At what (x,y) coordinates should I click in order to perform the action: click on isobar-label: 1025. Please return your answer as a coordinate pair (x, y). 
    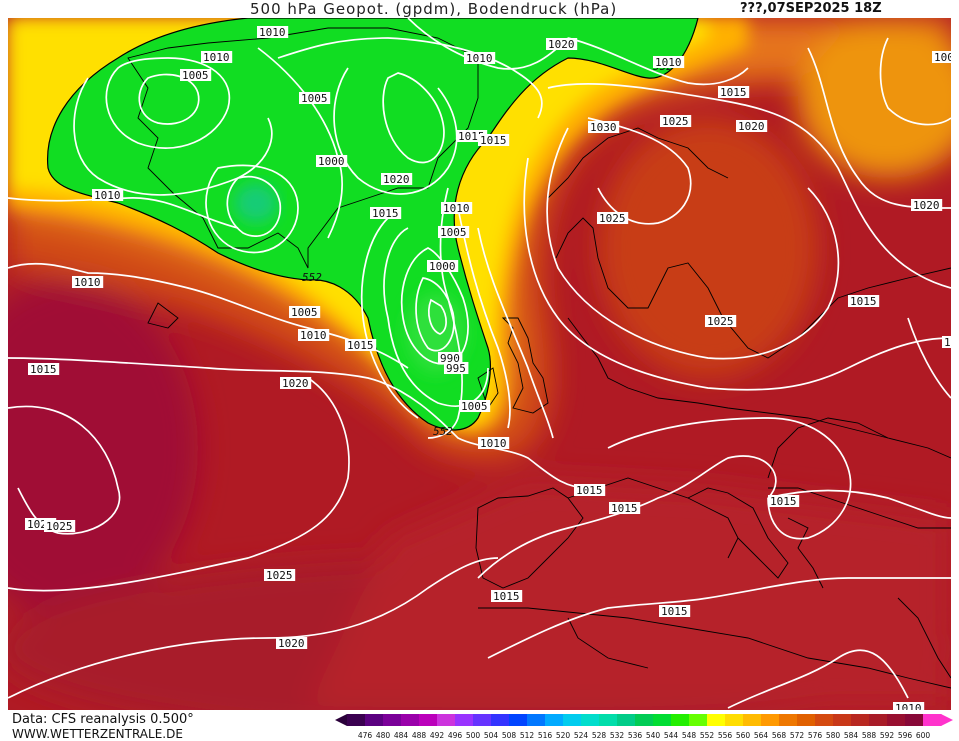
    Looking at the image, I should click on (676, 121).